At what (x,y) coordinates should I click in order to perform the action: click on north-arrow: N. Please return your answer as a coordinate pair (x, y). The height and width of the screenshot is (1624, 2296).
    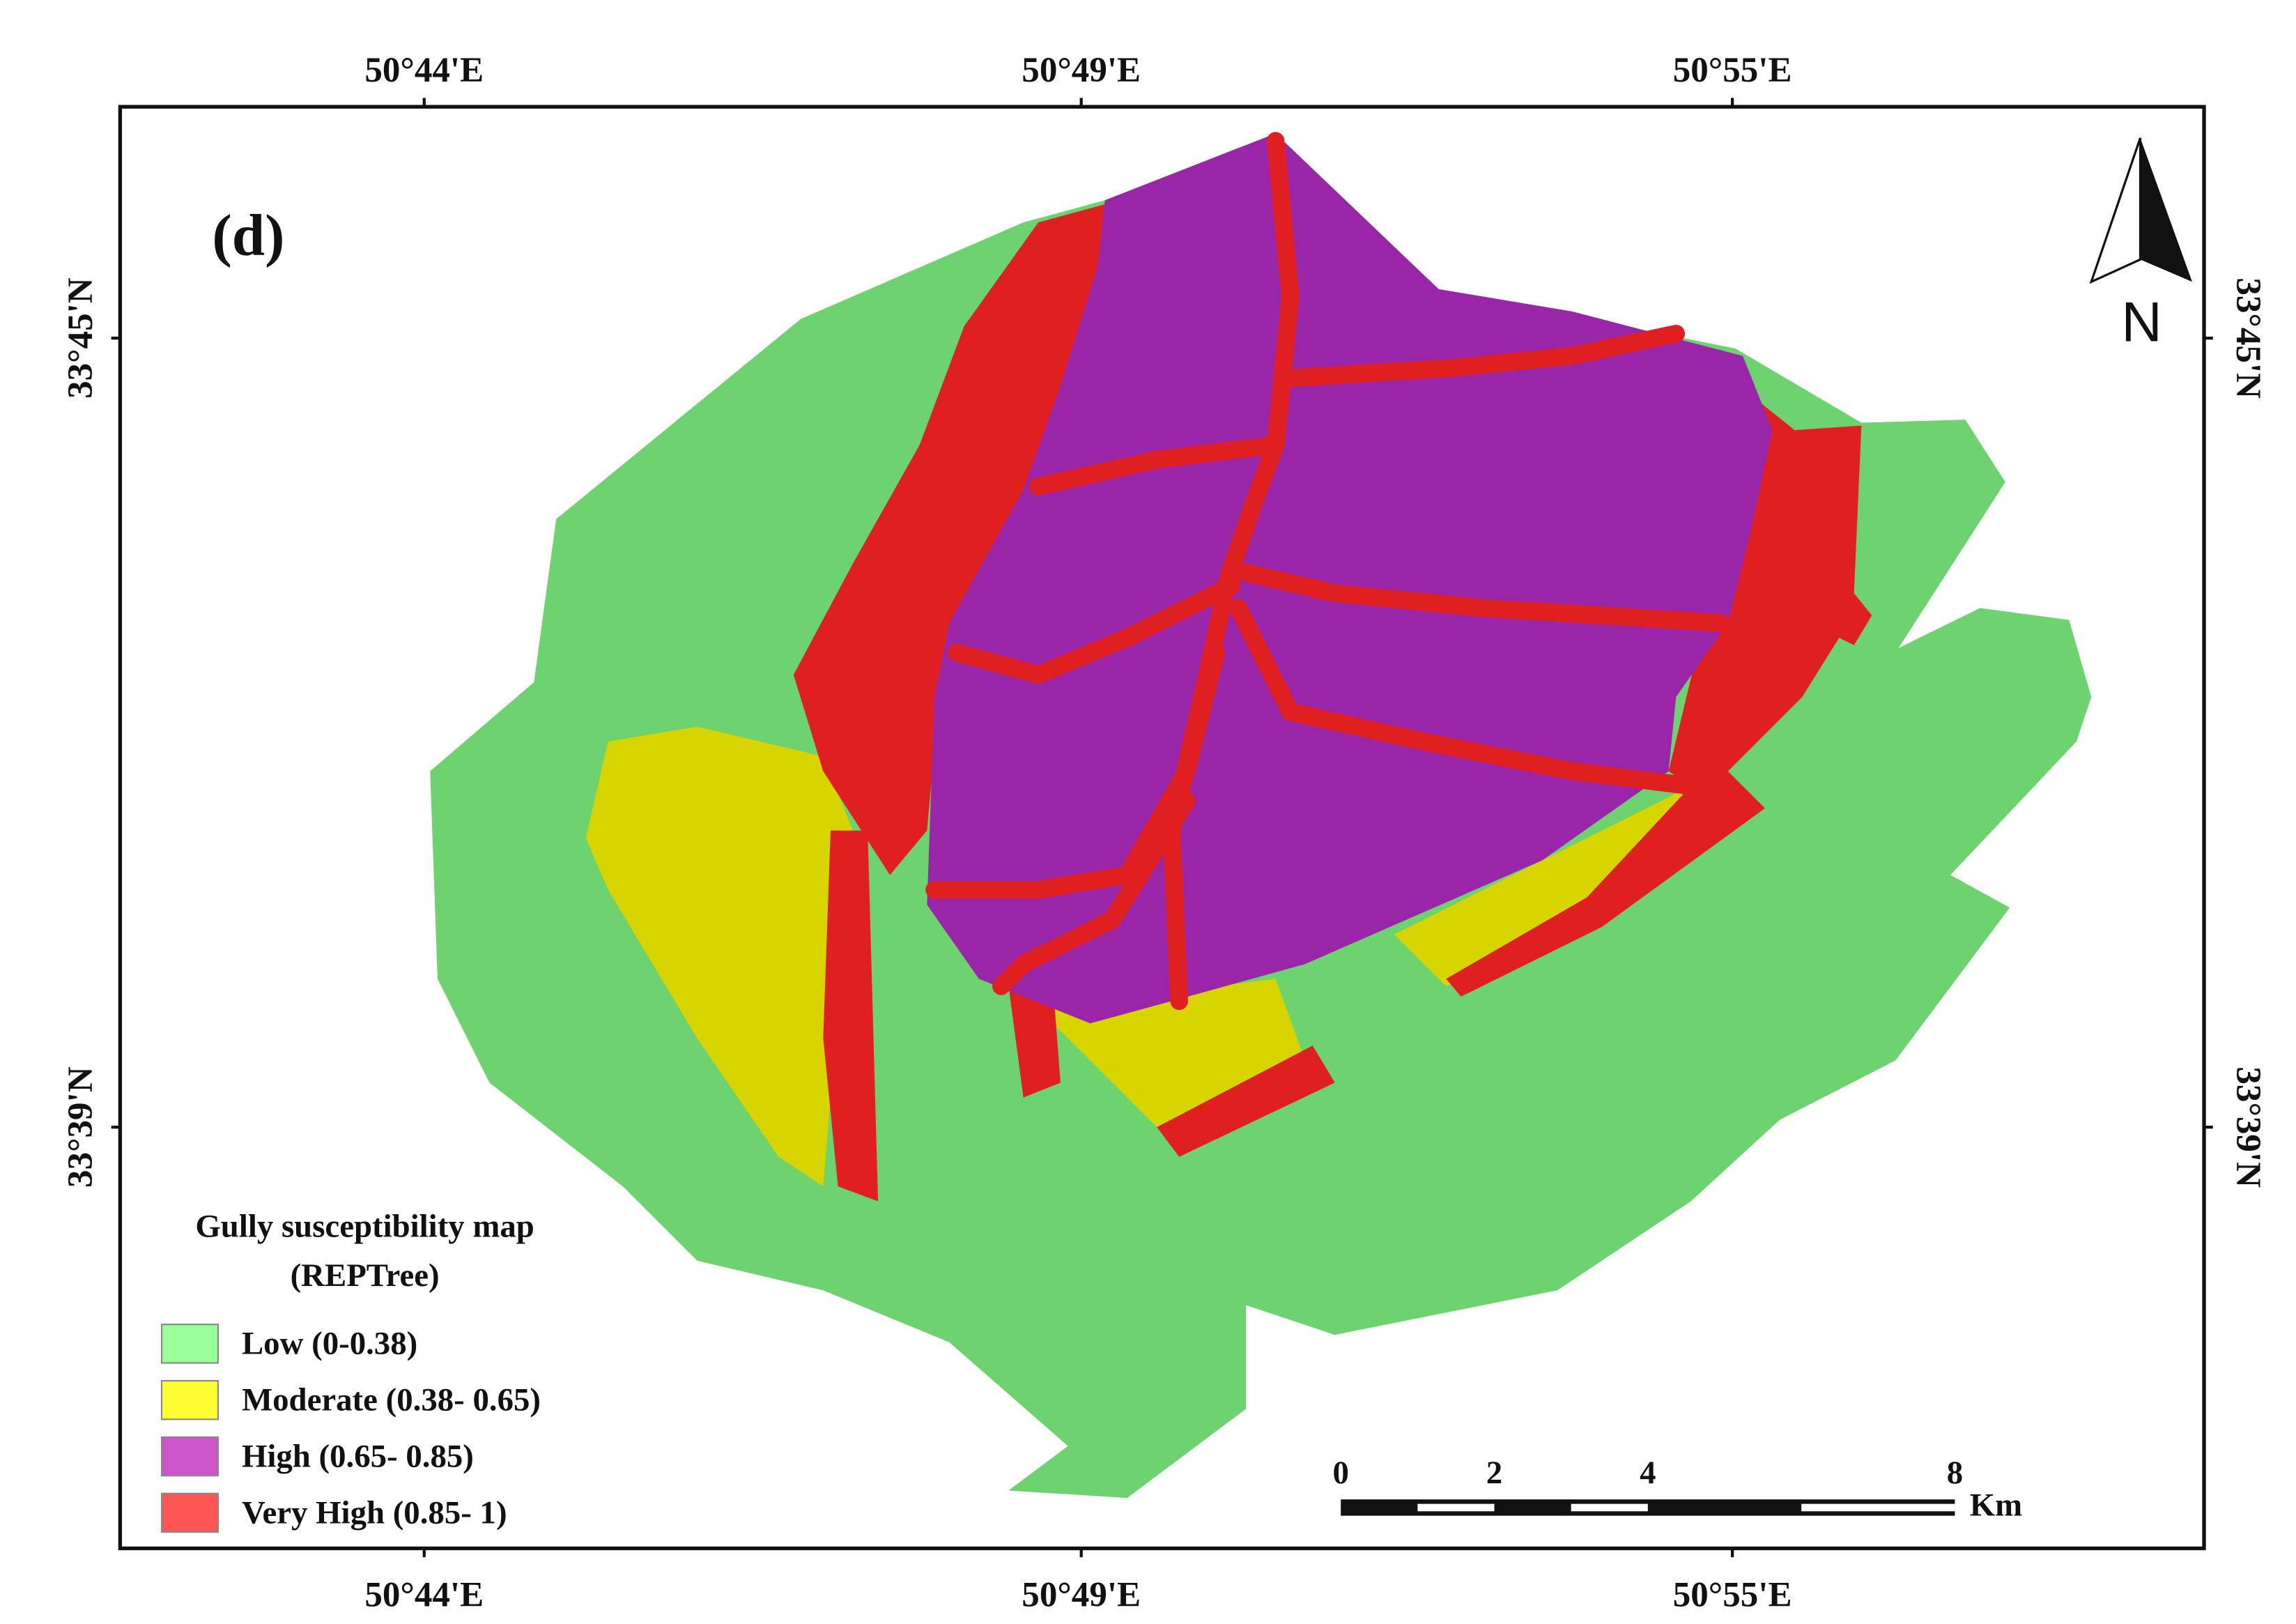
    Looking at the image, I should click on (2141, 245).